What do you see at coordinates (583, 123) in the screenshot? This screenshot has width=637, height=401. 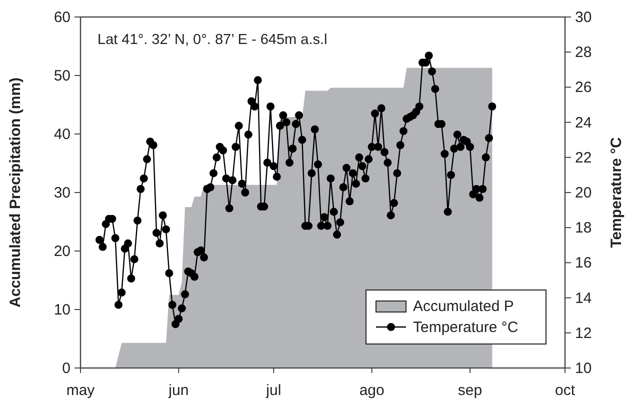 I see `y2-tick-label: 24` at bounding box center [583, 123].